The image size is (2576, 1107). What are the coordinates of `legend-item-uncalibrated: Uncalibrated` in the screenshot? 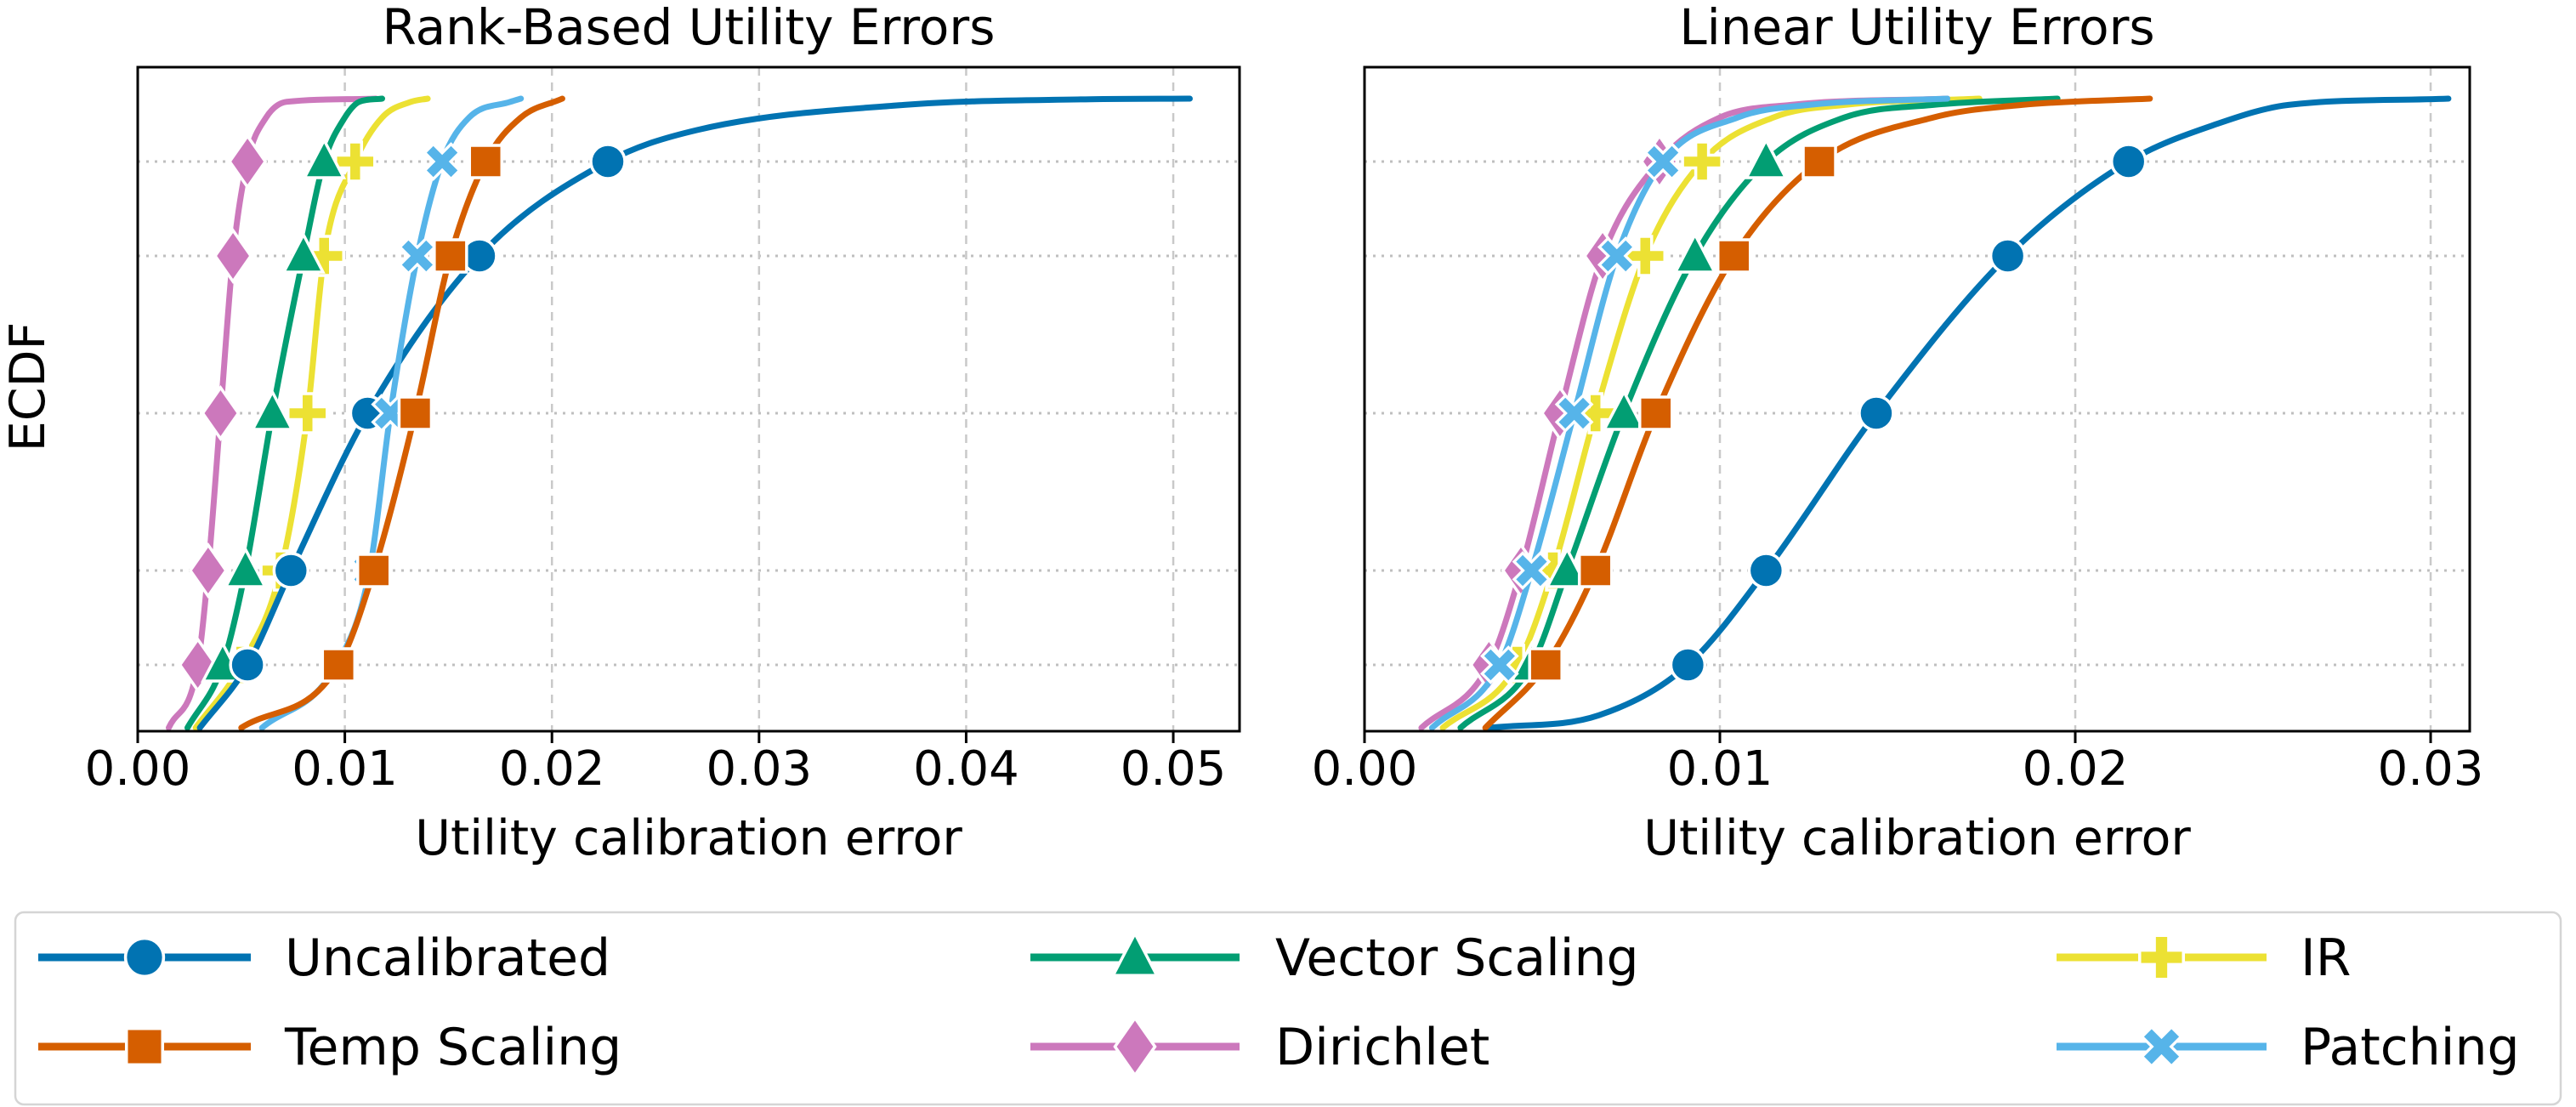 It's located at (324, 958).